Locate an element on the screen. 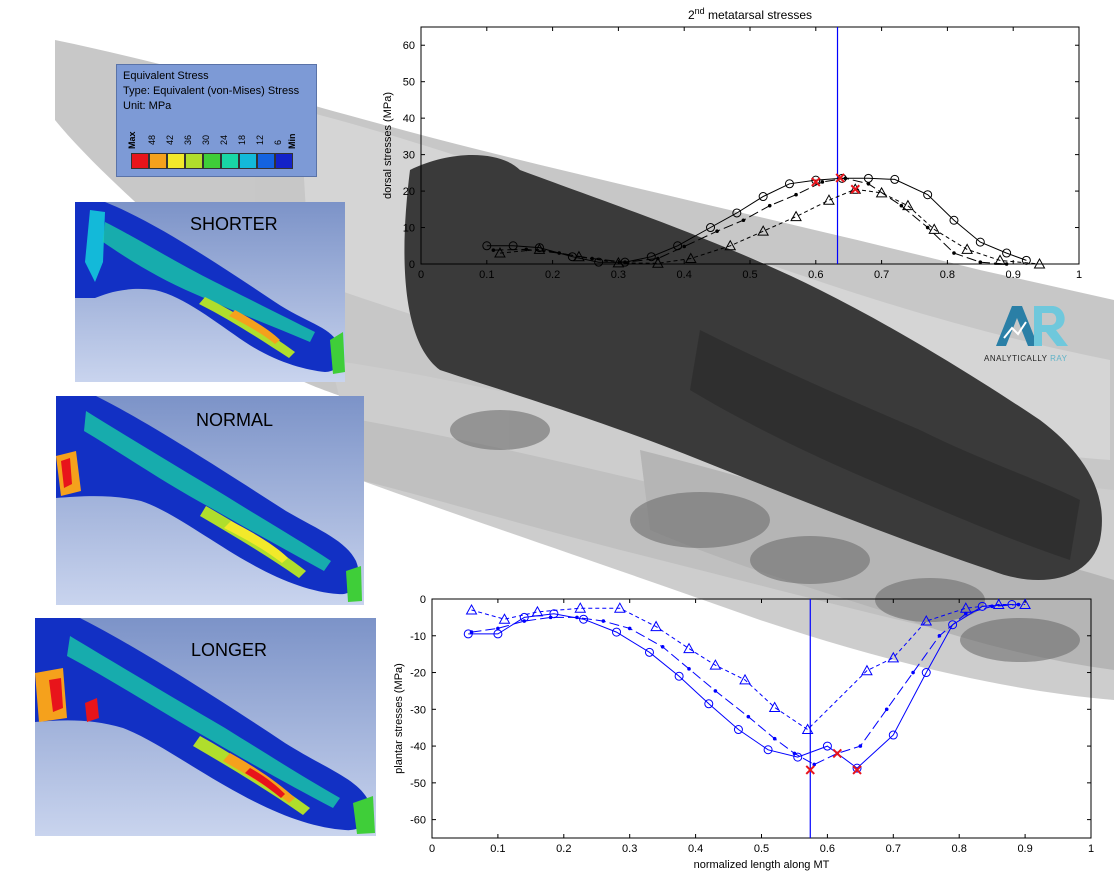 This screenshot has height=880, width=1114. fea-panel-normal: NORMAL is located at coordinates (210, 500).